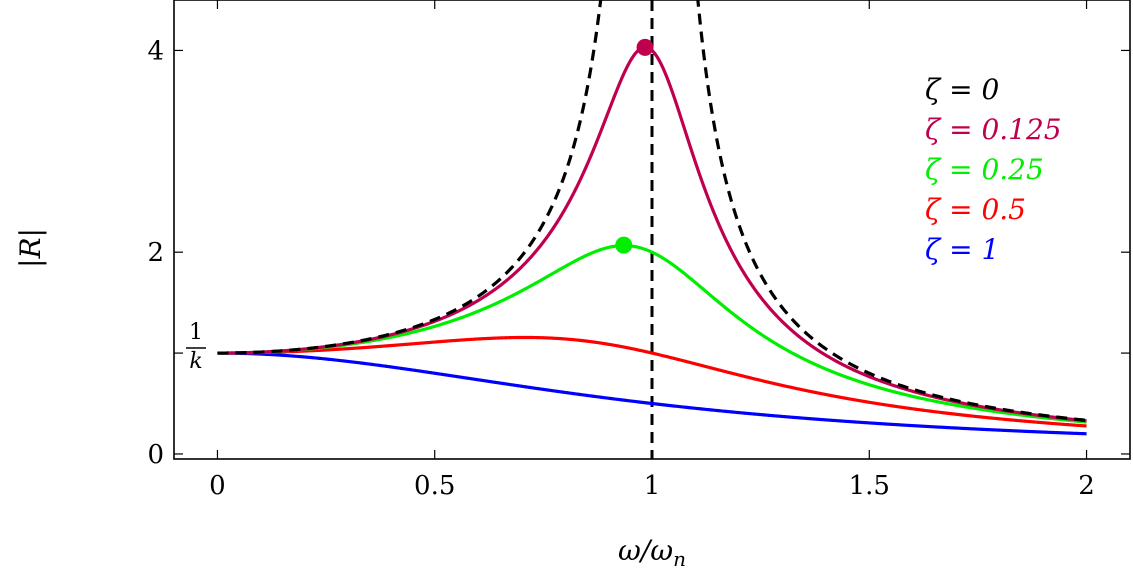  What do you see at coordinates (993, 129) in the screenshot?
I see `legend-entry: ζ = 0.125` at bounding box center [993, 129].